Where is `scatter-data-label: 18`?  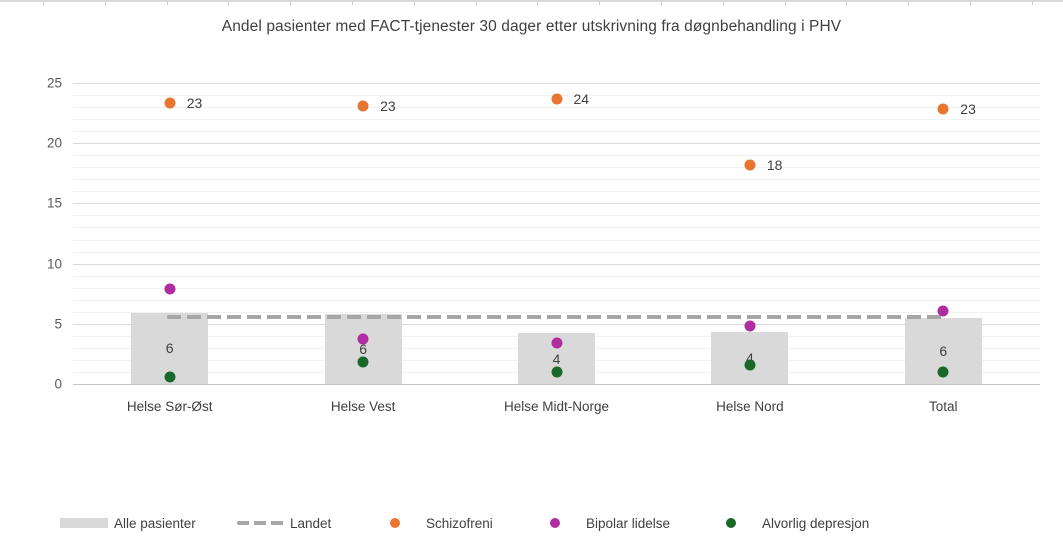
scatter-data-label: 18 is located at coordinates (774, 164).